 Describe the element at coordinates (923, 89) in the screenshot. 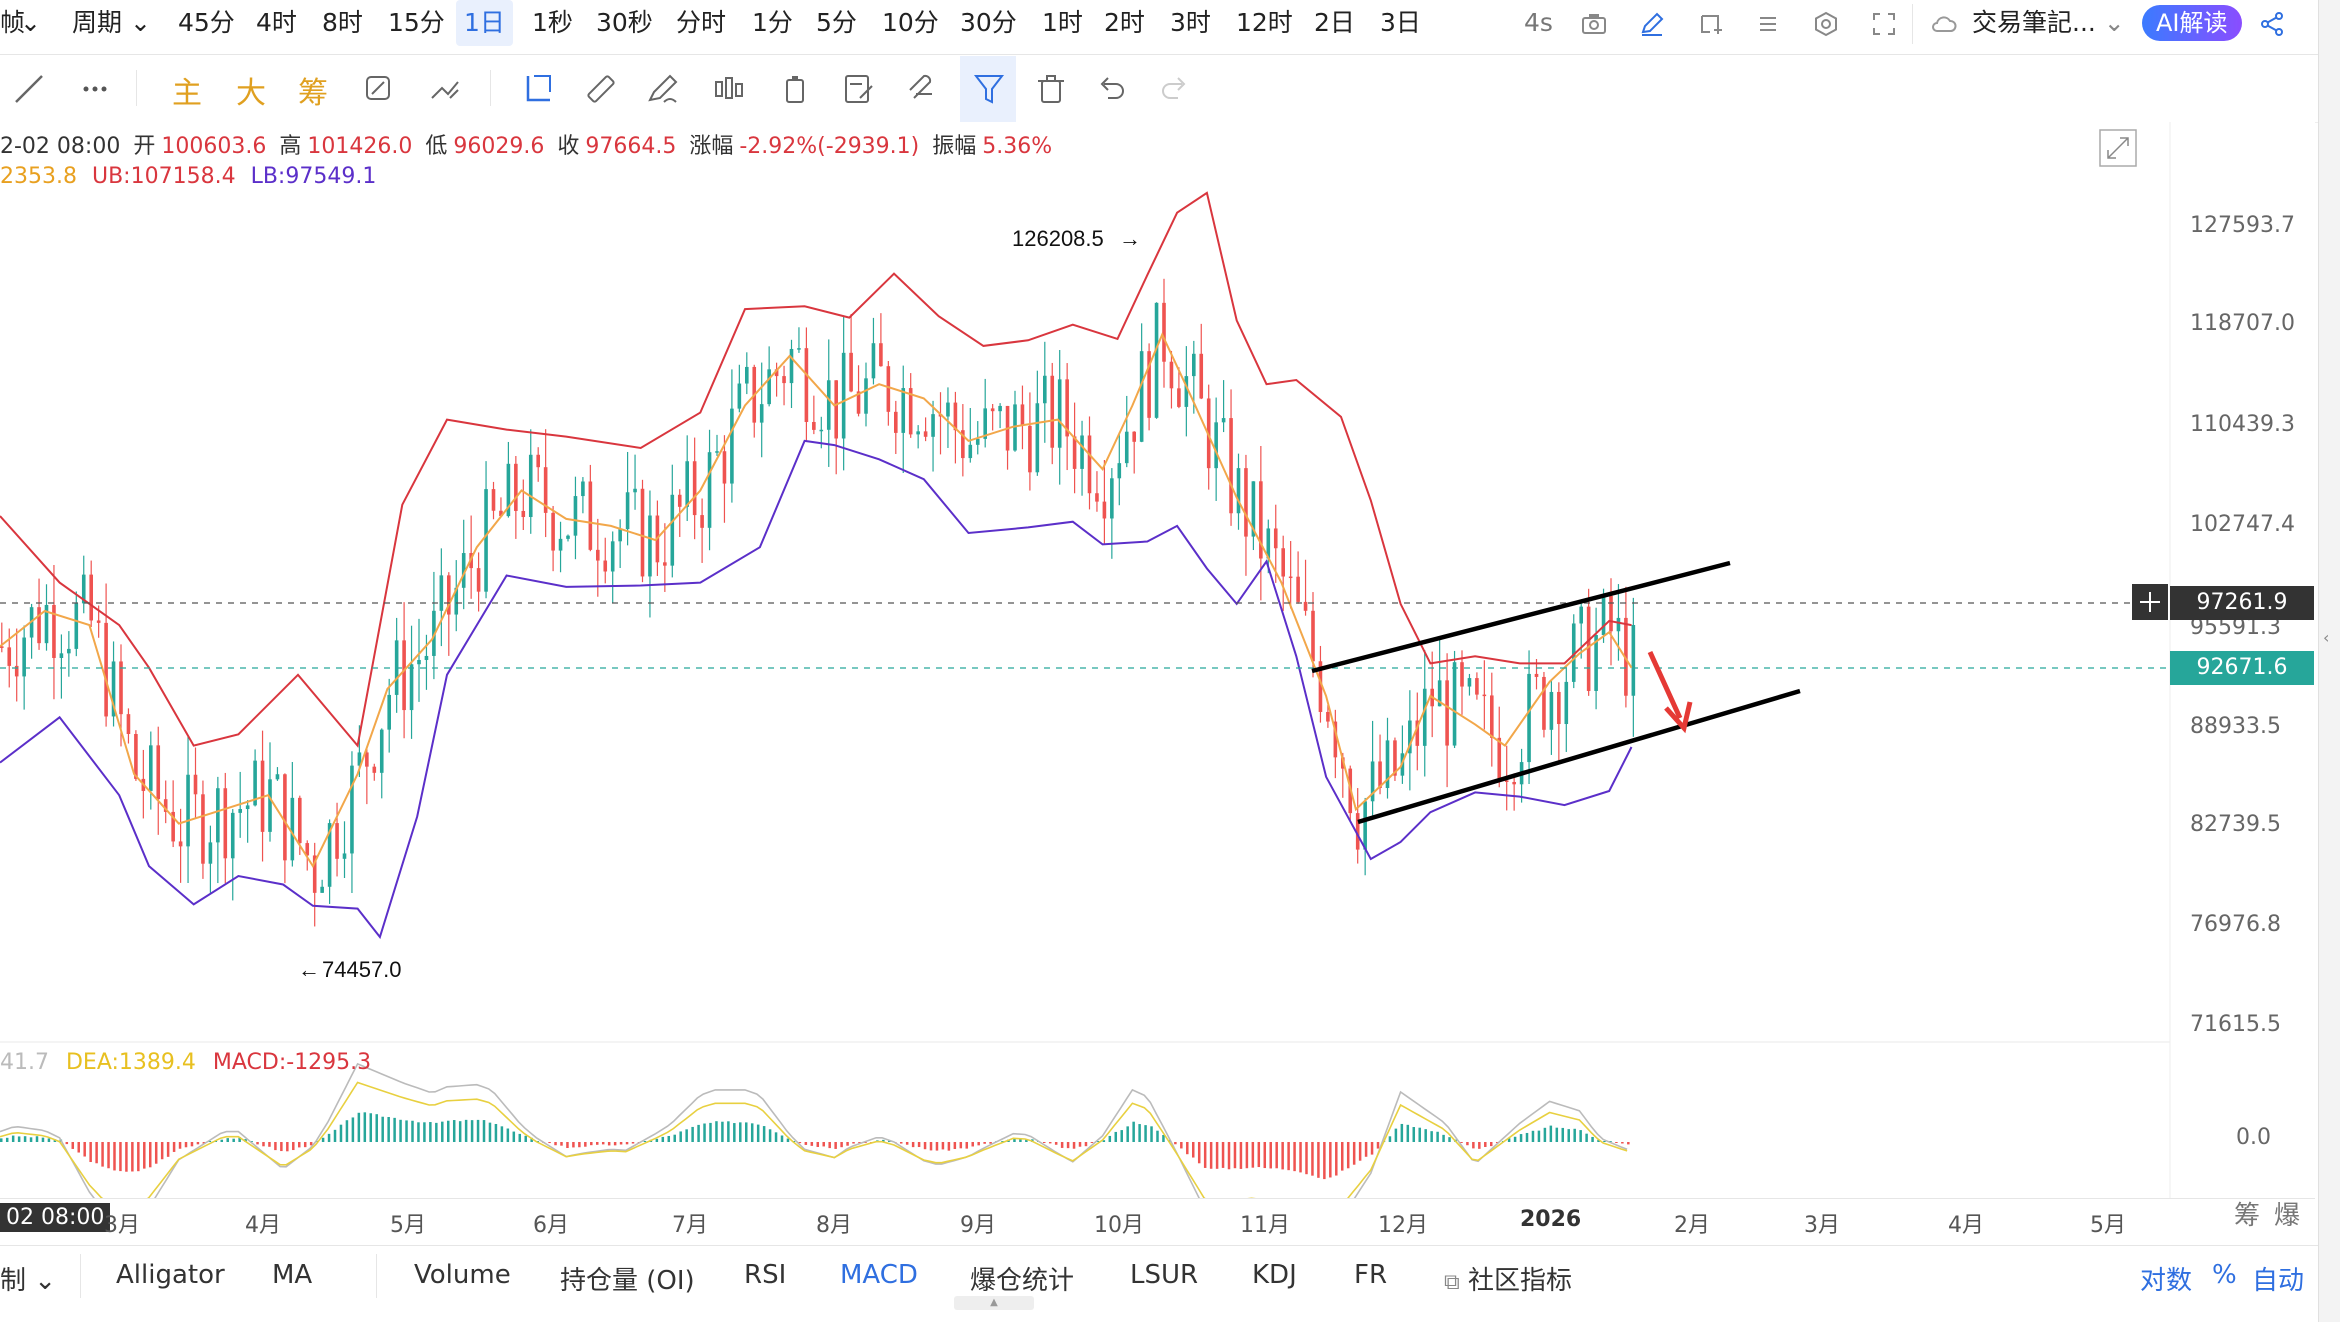

I see `magnet-icon` at that location.